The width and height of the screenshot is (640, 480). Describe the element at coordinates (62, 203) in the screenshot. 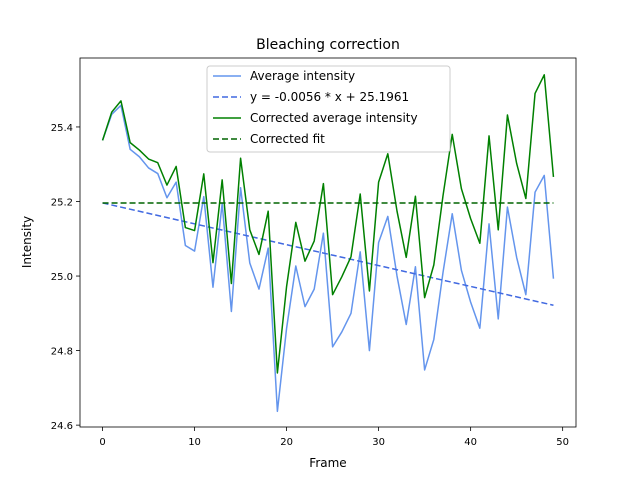

I see `y-tick-label: 25.2` at that location.